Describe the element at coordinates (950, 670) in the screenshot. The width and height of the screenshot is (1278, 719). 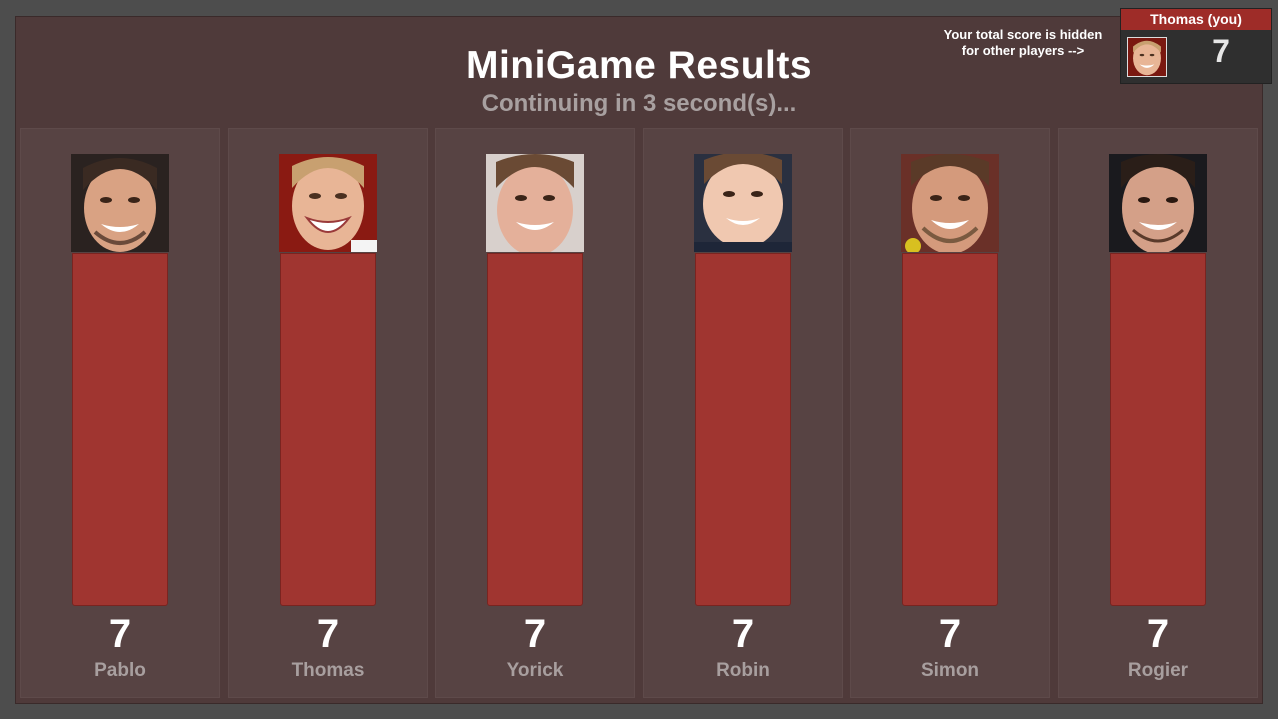
I see `player-name: Simon` at that location.